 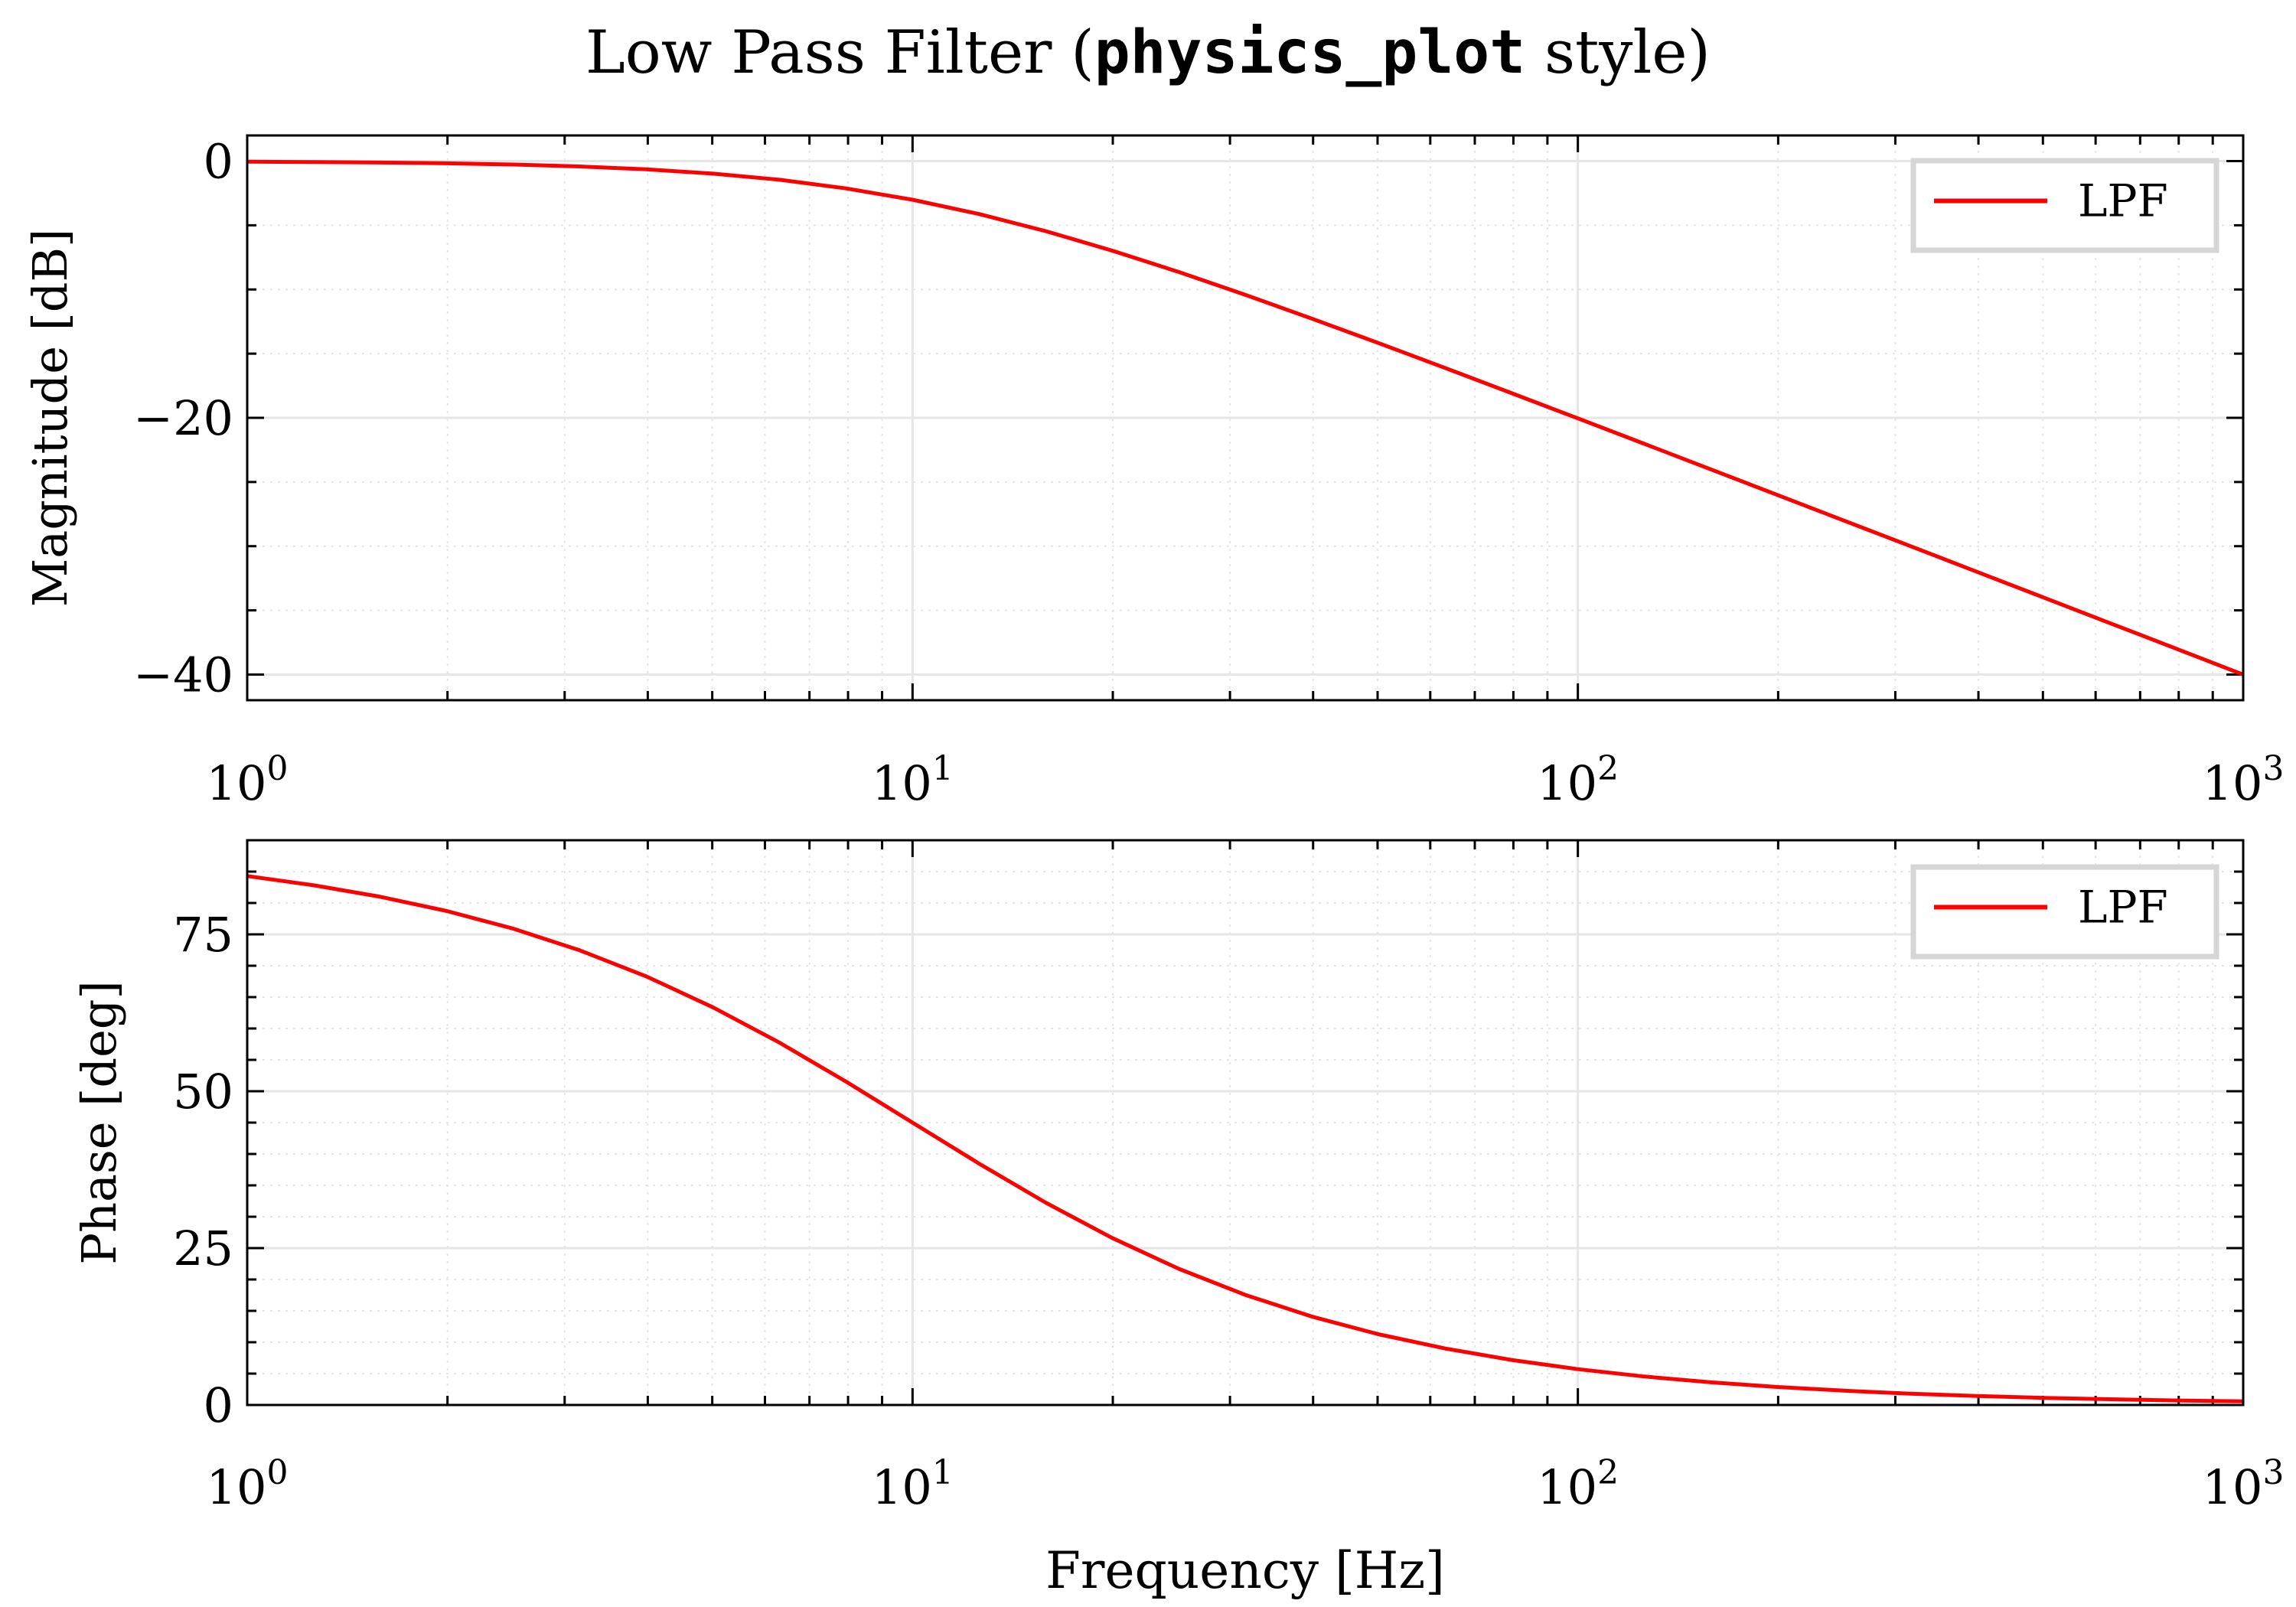 I want to click on y-tick-label: 75, so click(x=203, y=935).